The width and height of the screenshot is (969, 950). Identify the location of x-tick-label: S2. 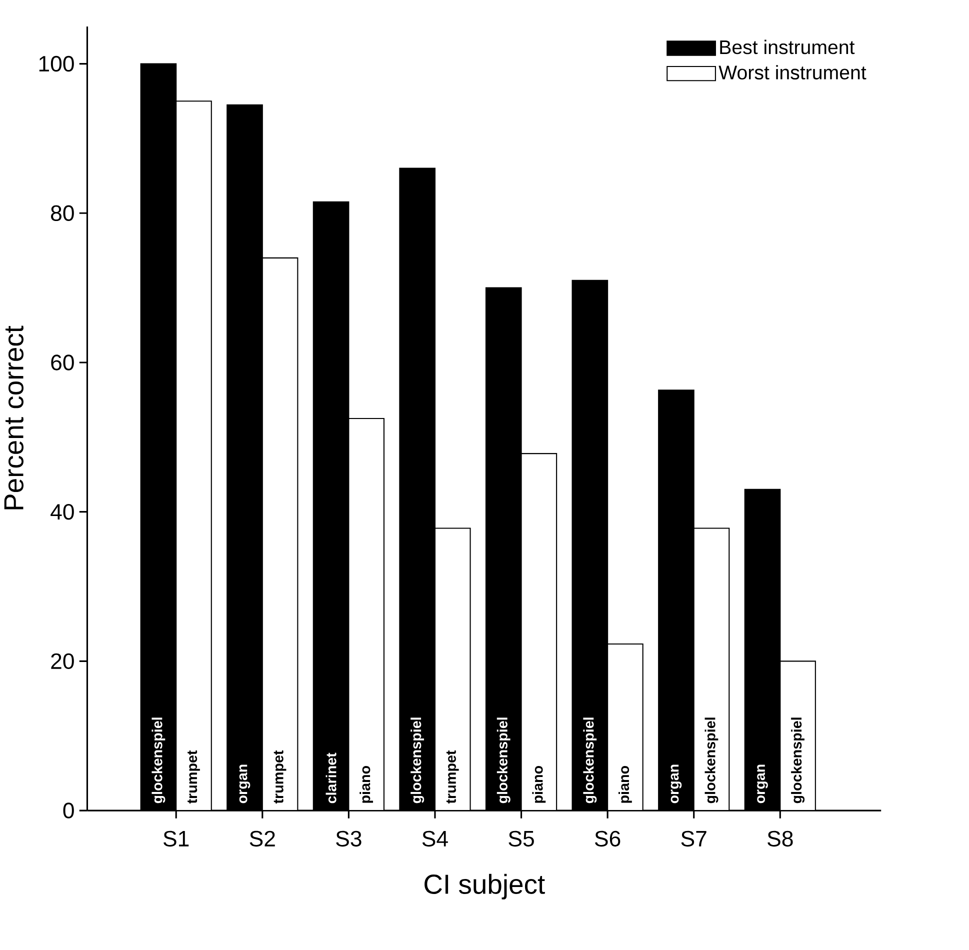
(262, 838).